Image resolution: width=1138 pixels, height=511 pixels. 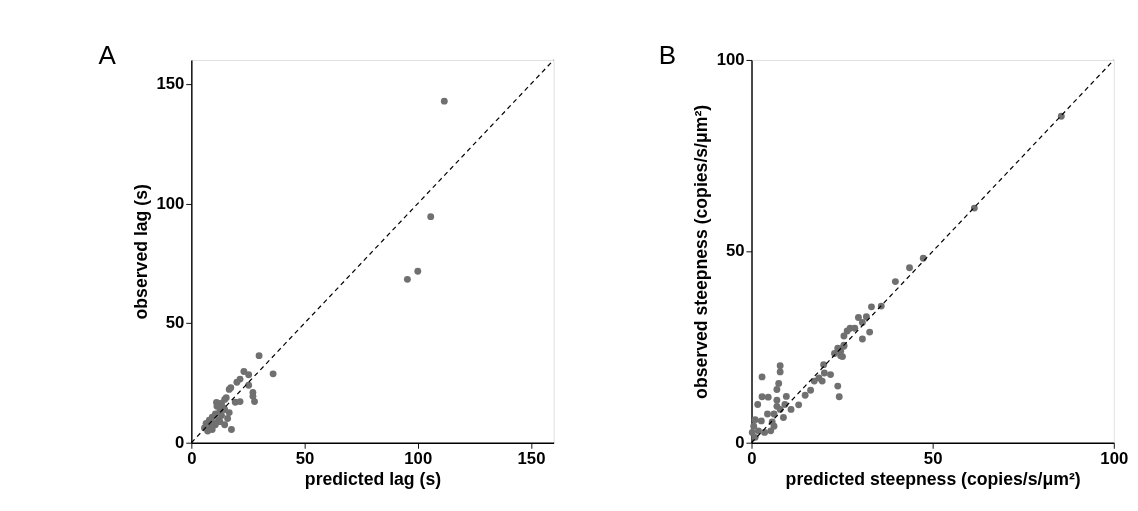 What do you see at coordinates (107, 54) in the screenshot?
I see `text: A` at bounding box center [107, 54].